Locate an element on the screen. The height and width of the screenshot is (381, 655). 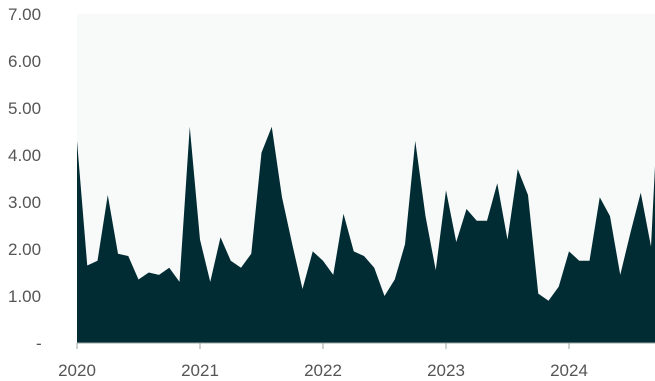
x-tick-label: 2024 is located at coordinates (569, 370).